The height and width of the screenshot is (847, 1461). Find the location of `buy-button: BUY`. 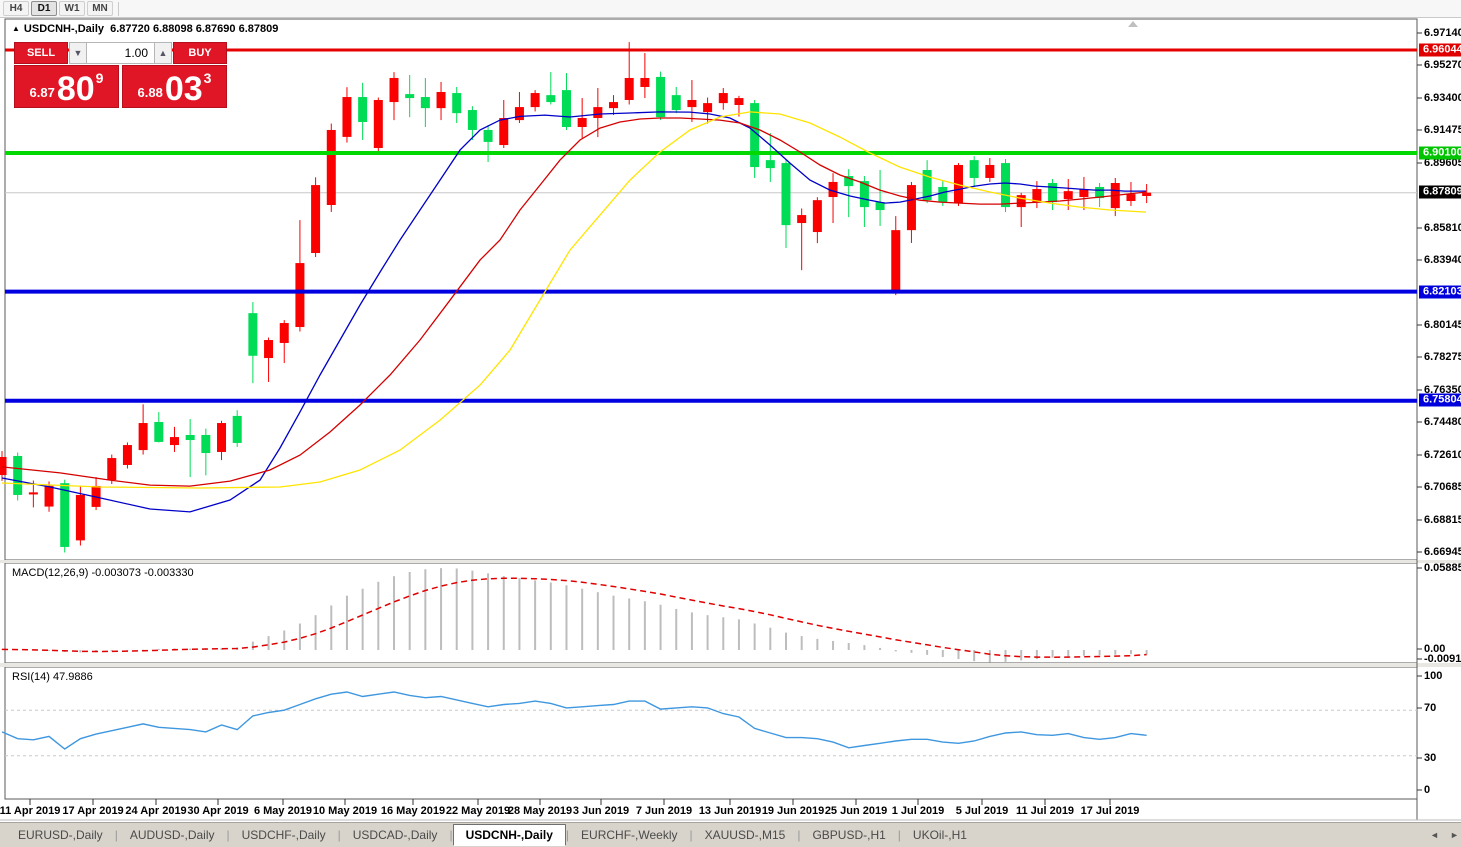

buy-button: BUY is located at coordinates (200, 53).